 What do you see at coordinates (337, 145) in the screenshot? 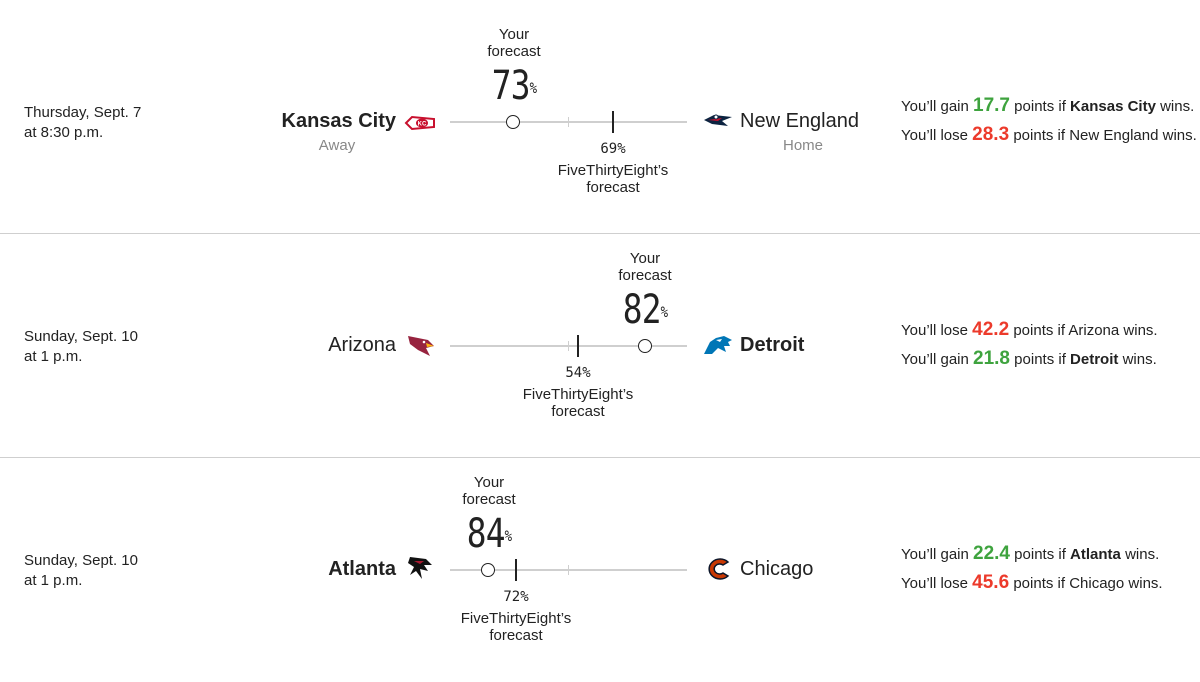
I see `away-role-label: Away` at bounding box center [337, 145].